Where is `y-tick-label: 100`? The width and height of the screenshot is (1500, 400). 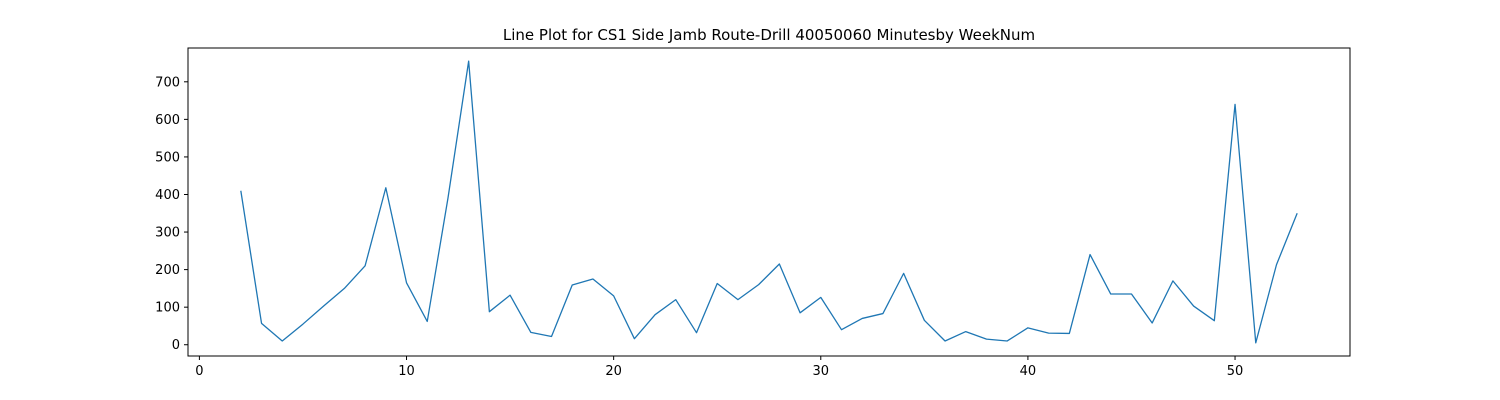 y-tick-label: 100 is located at coordinates (167, 308).